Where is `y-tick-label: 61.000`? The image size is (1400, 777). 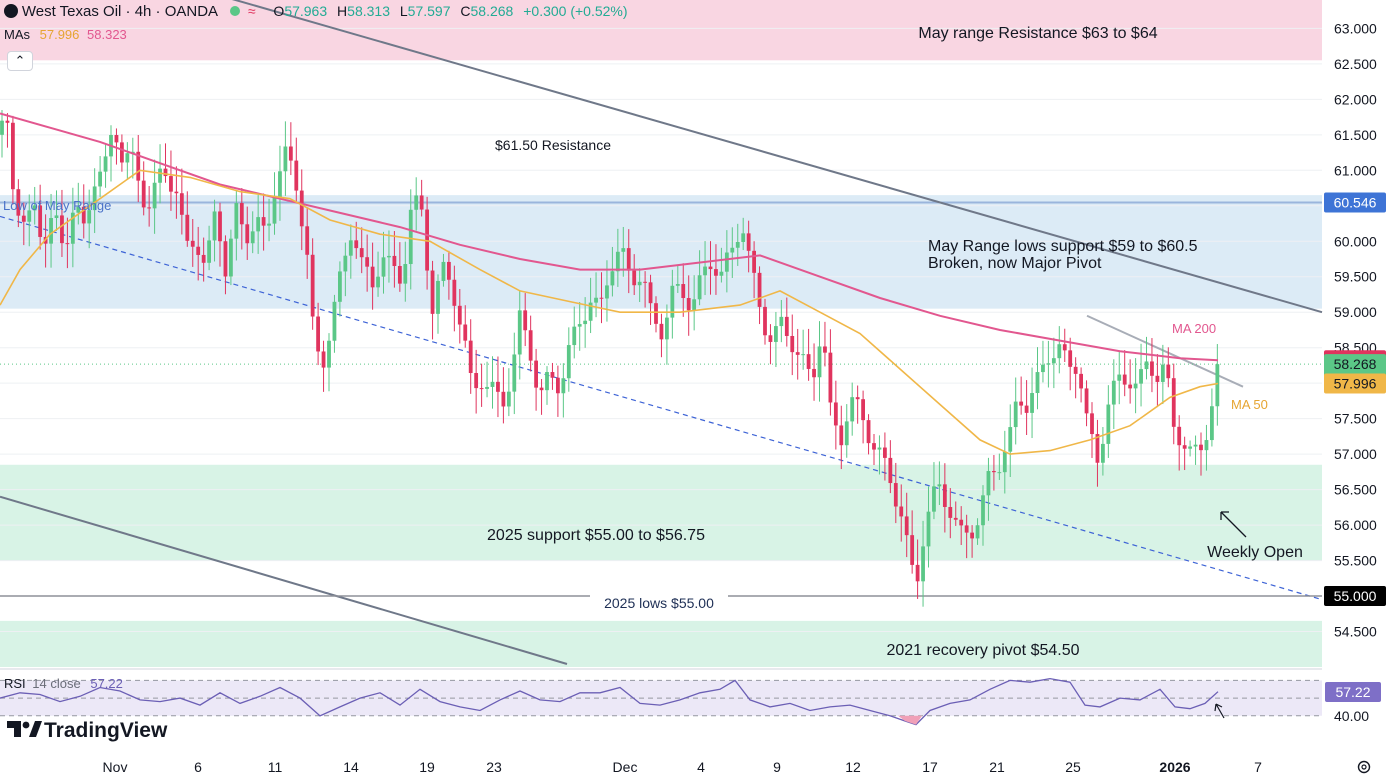 y-tick-label: 61.000 is located at coordinates (1355, 170).